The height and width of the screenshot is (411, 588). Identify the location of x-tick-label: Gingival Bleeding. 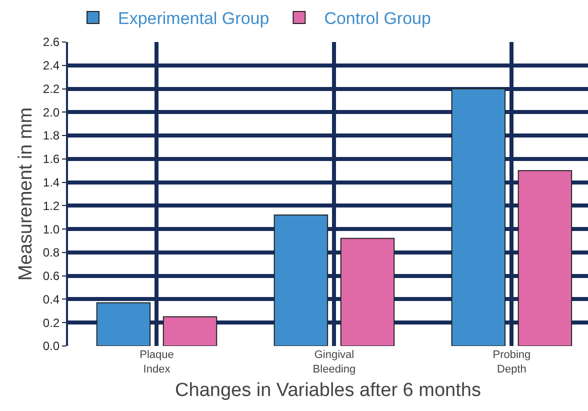
(334, 362).